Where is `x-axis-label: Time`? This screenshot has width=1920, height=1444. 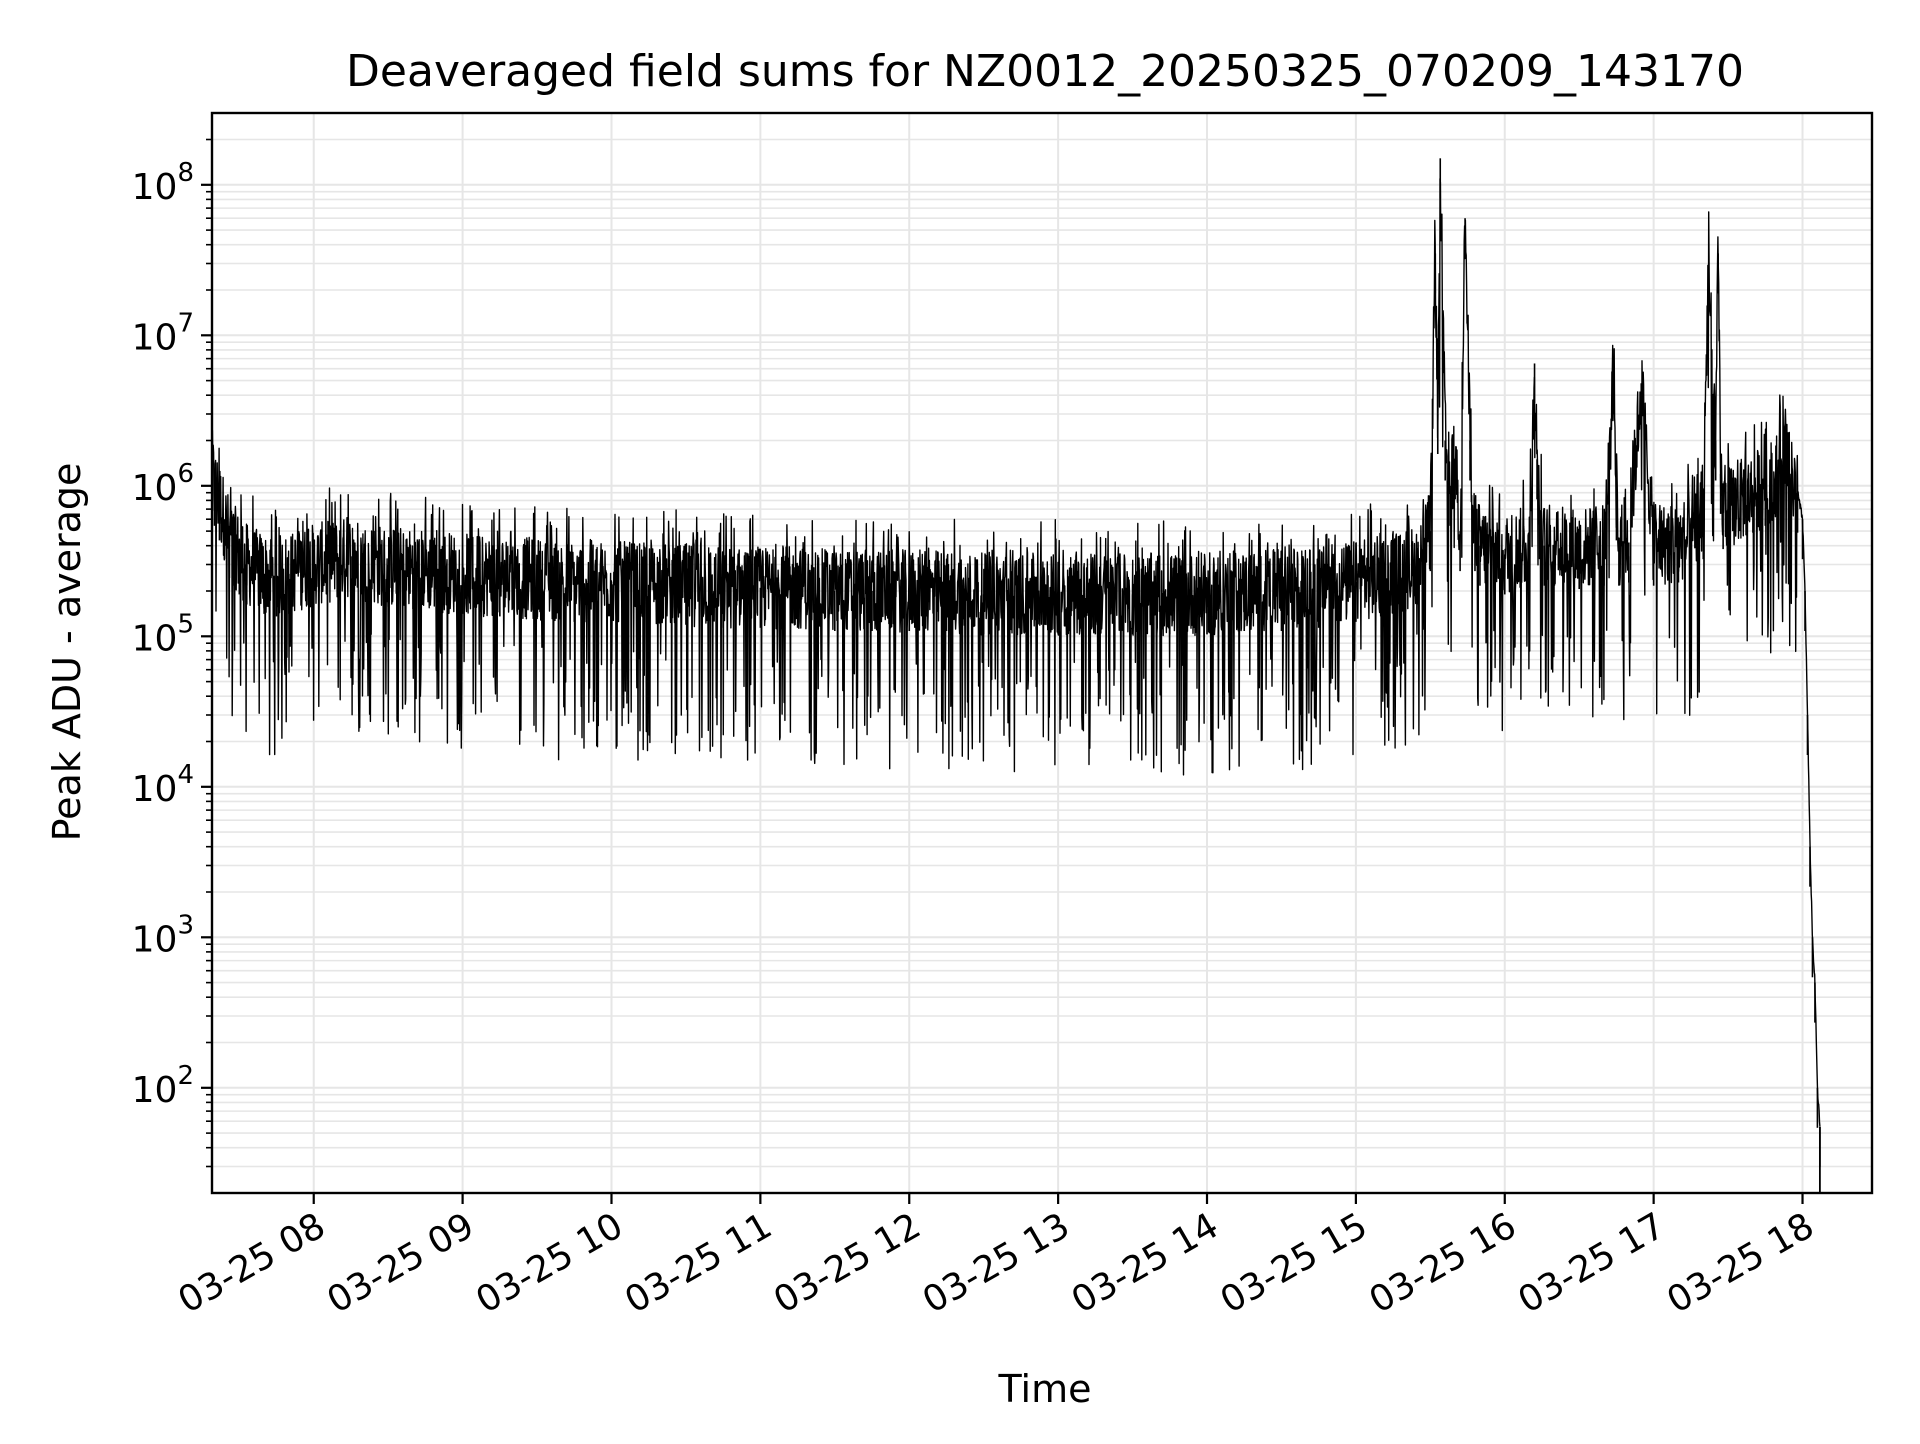 x-axis-label: Time is located at coordinates (1045, 1389).